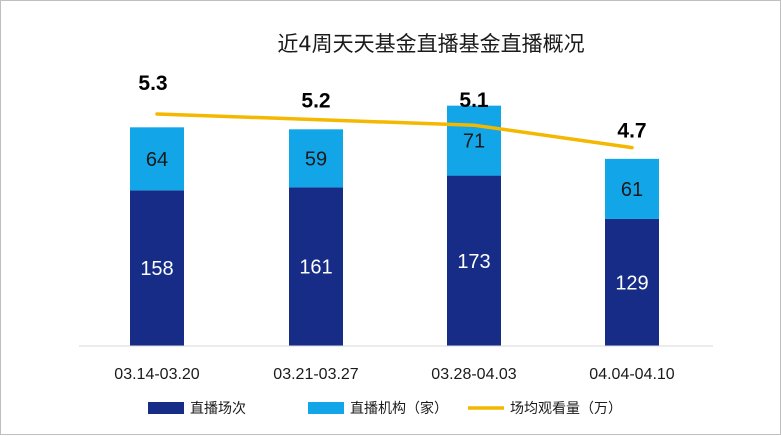  Describe the element at coordinates (394, 131) in the screenshot. I see `line-avg-views` at that location.